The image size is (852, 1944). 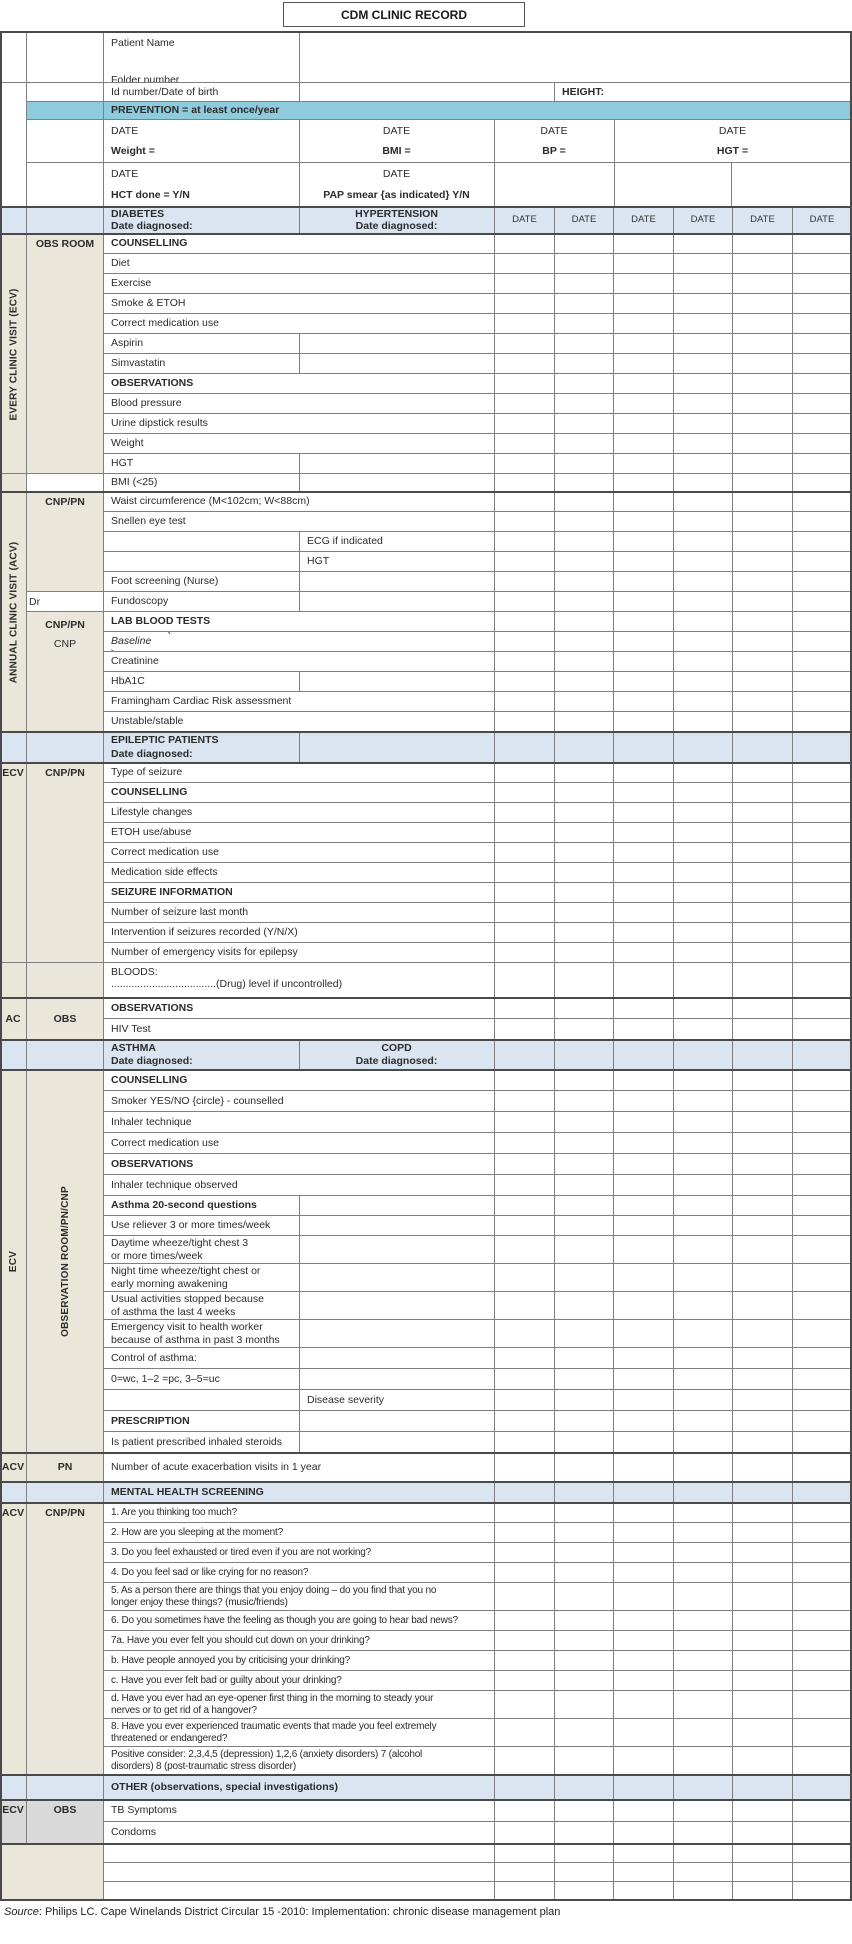 I want to click on creatinine-cell-0: Creatinine, so click(x=299, y=662).